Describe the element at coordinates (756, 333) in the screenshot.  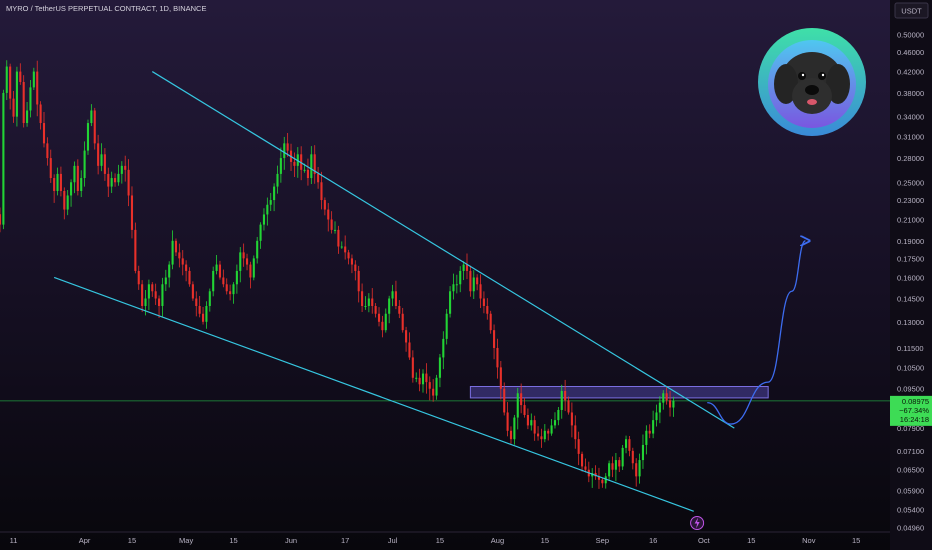
I see `arrow-up-icon` at that location.